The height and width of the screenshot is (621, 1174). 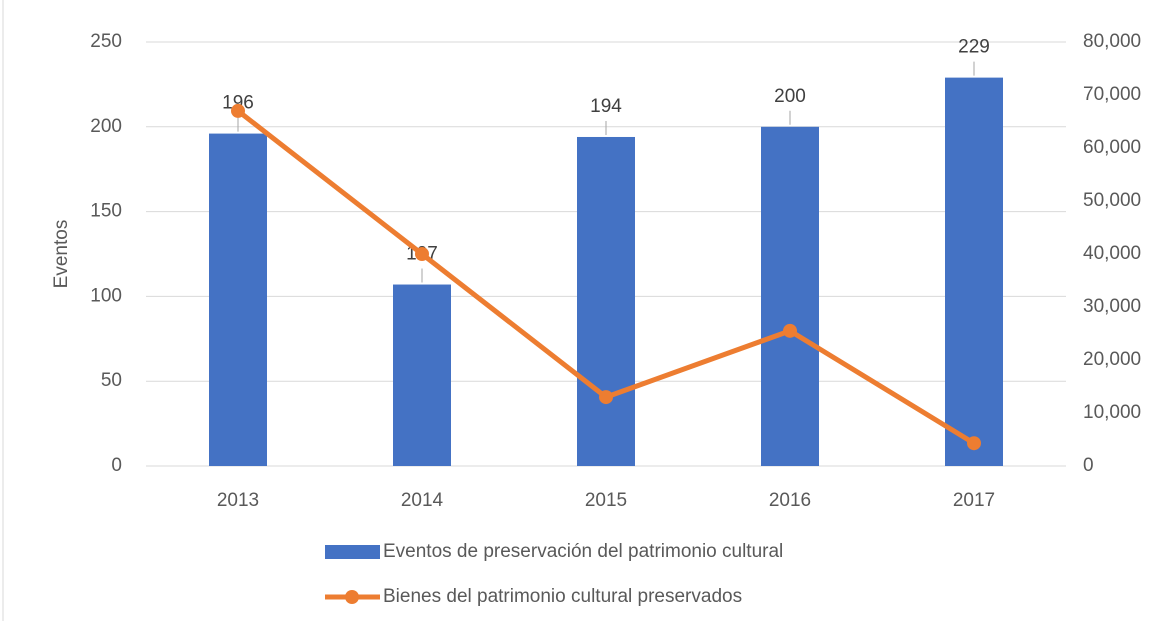 I want to click on y-tick-label: 0, so click(x=116, y=465).